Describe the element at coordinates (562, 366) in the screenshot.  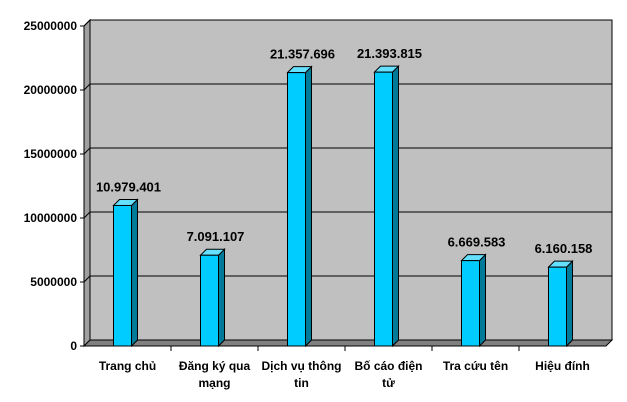
I see `x-category-label: Hiệu đính` at that location.